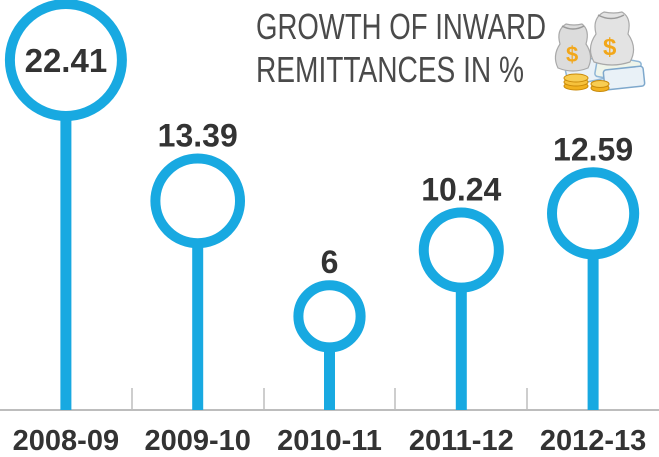  What do you see at coordinates (600, 51) in the screenshot?
I see `money-bags-icon: $ $` at bounding box center [600, 51].